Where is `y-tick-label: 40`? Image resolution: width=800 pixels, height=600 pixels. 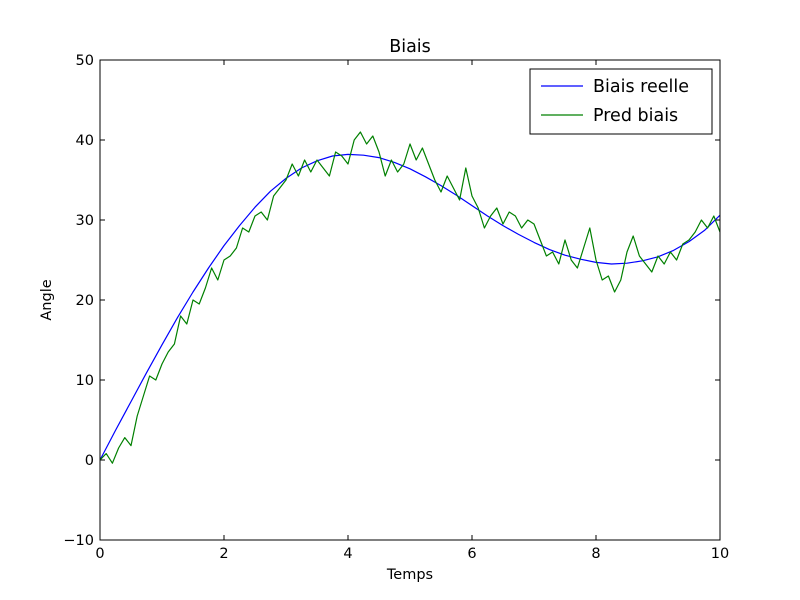
y-tick-label: 40 is located at coordinates (85, 141).